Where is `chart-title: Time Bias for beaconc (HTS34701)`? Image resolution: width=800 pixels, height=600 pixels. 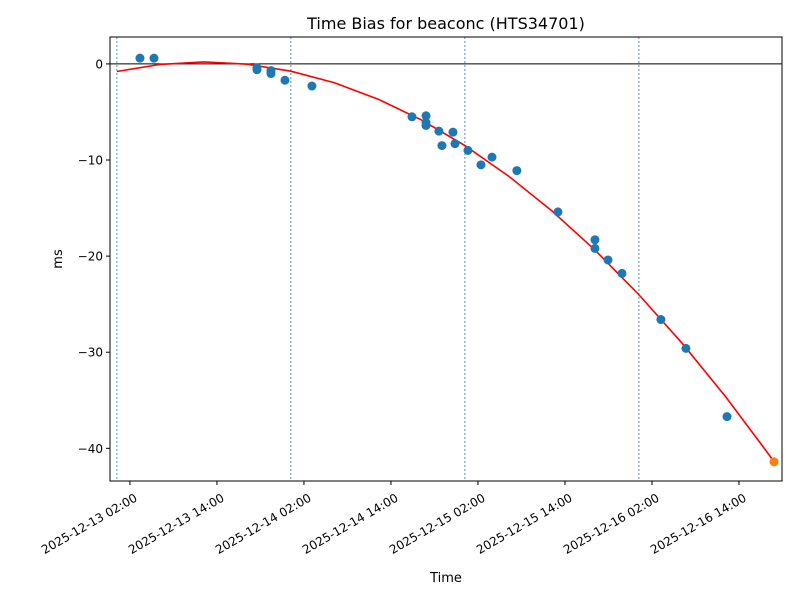 chart-title: Time Bias for beaconc (HTS34701) is located at coordinates (445, 23).